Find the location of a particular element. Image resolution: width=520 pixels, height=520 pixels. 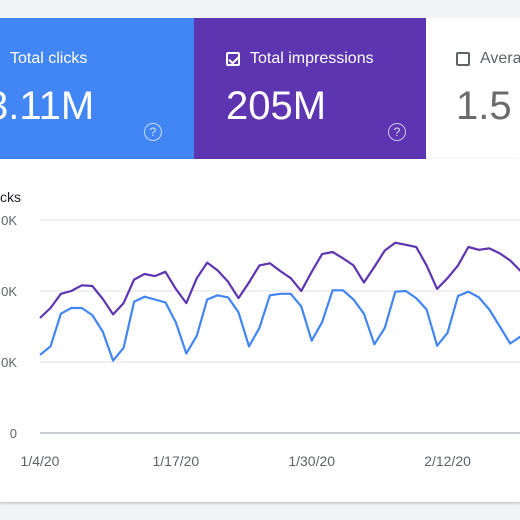

average-ctr-header: Avera is located at coordinates (488, 59).